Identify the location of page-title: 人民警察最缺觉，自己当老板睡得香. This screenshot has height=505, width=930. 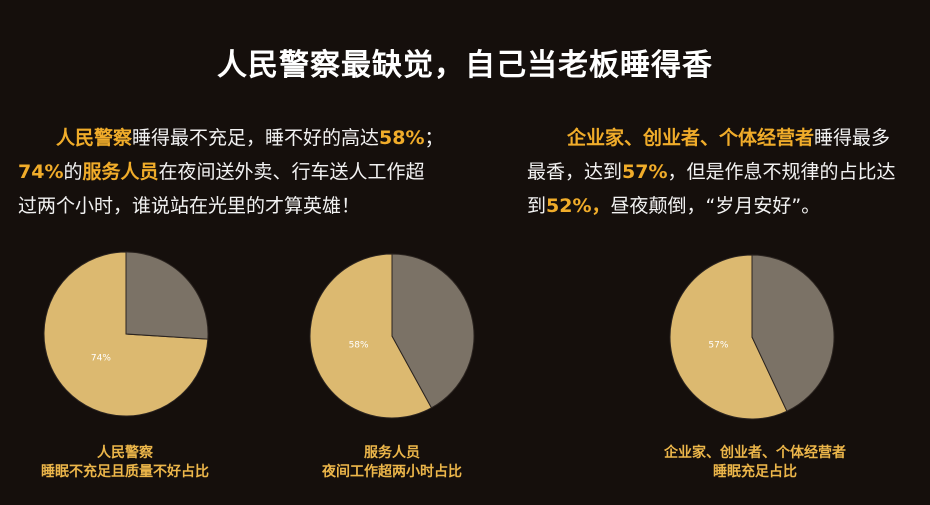
(465, 65).